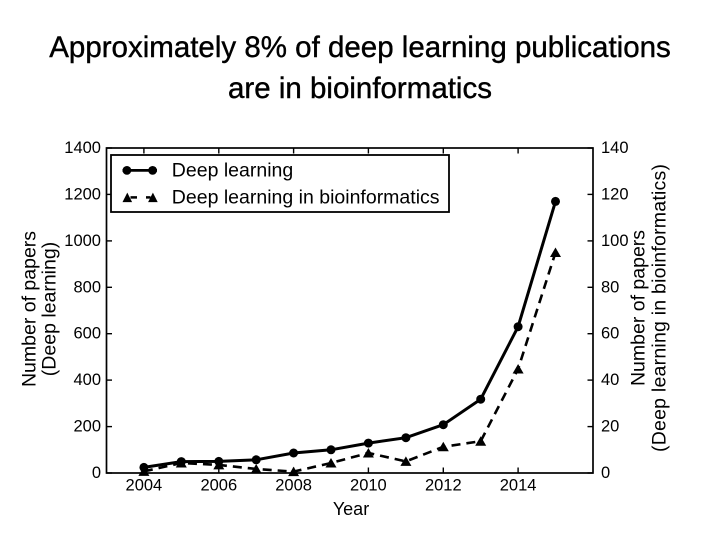 The width and height of the screenshot is (720, 540). What do you see at coordinates (615, 241) in the screenshot?
I see `svg-text: 100` at bounding box center [615, 241].